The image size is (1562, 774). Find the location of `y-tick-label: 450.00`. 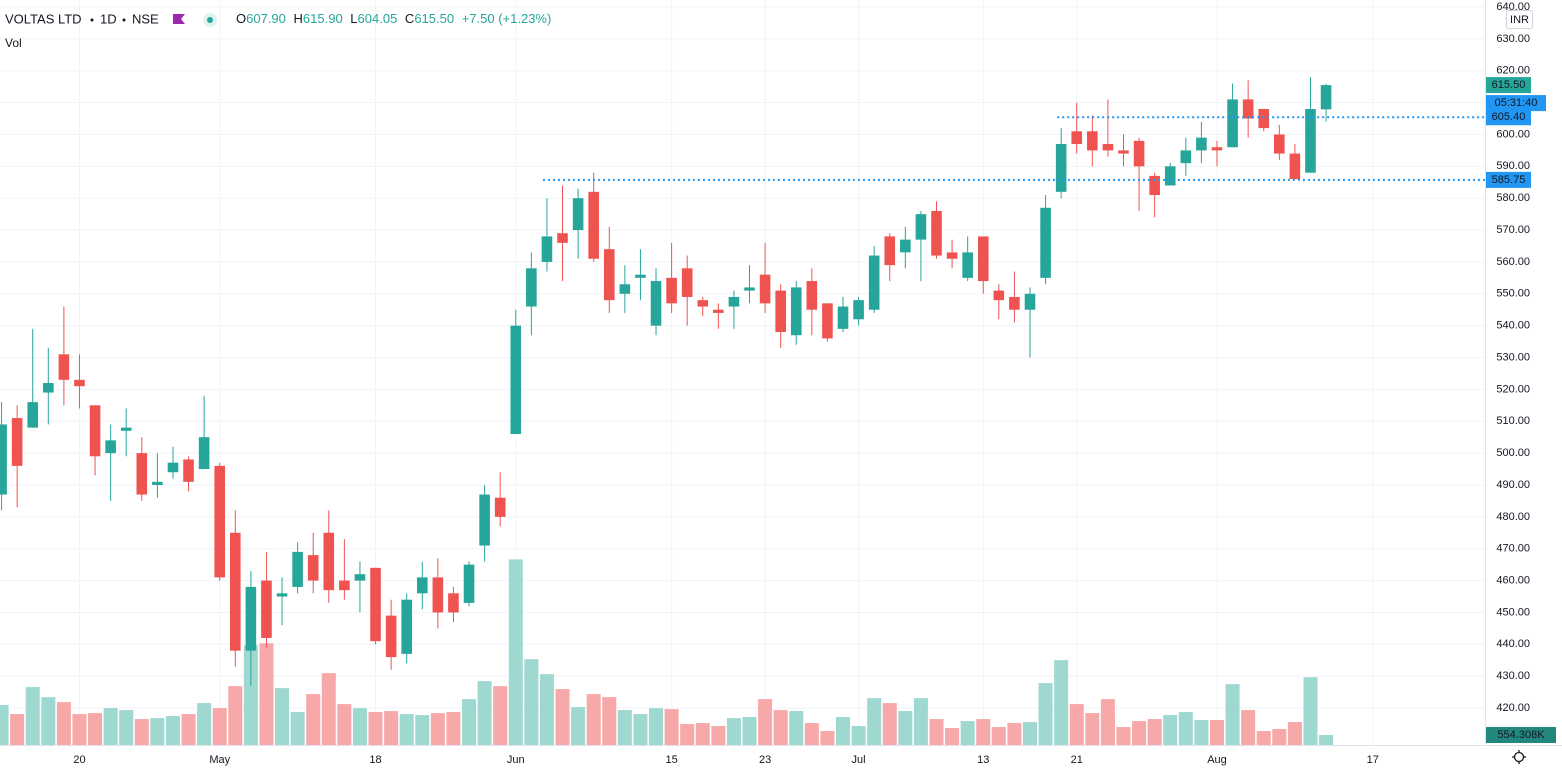

y-tick-label: 450.00 is located at coordinates (1513, 612).